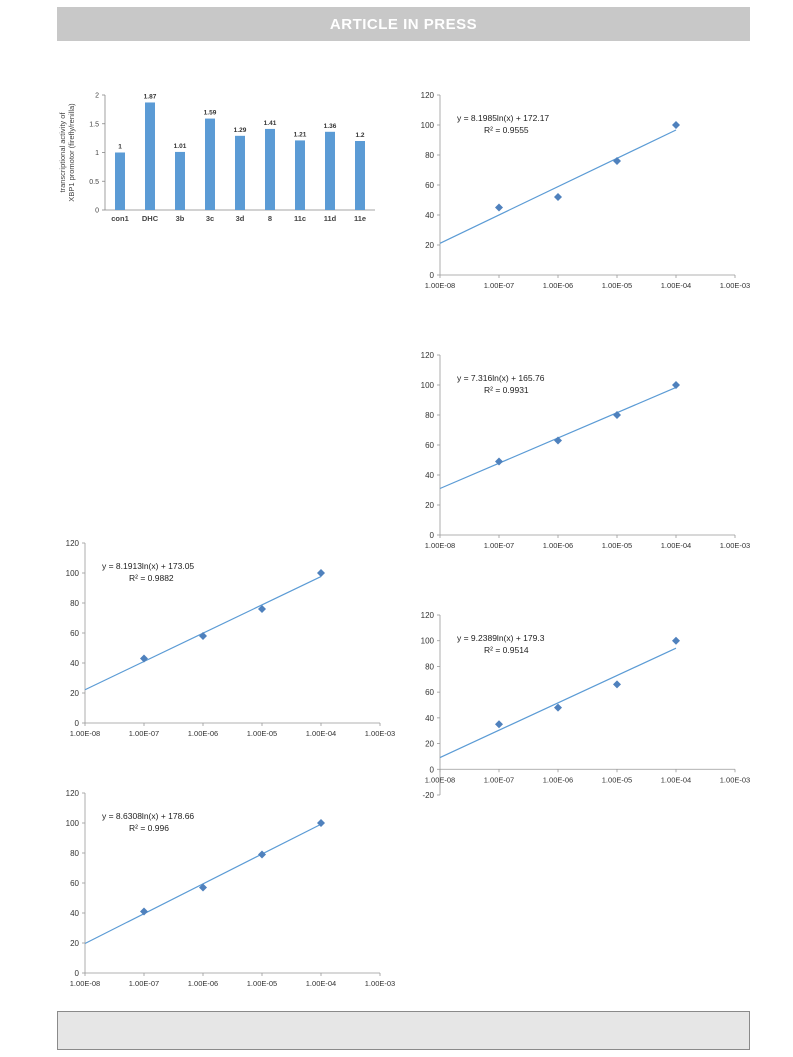  Describe the element at coordinates (428, 795) in the screenshot. I see `y-tick-label: -20` at that location.